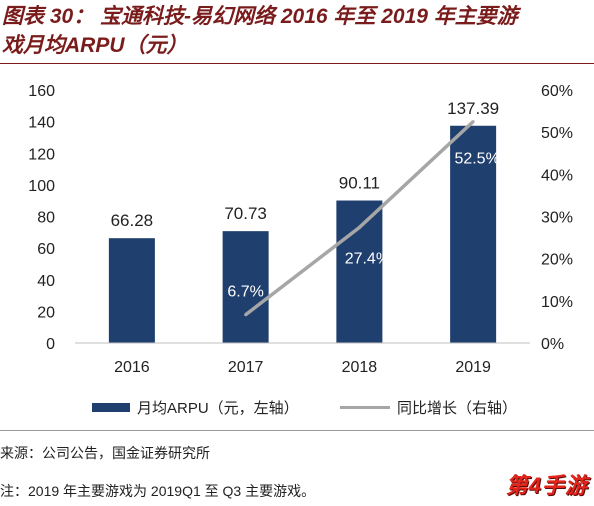  I want to click on bar-2018, so click(359, 271).